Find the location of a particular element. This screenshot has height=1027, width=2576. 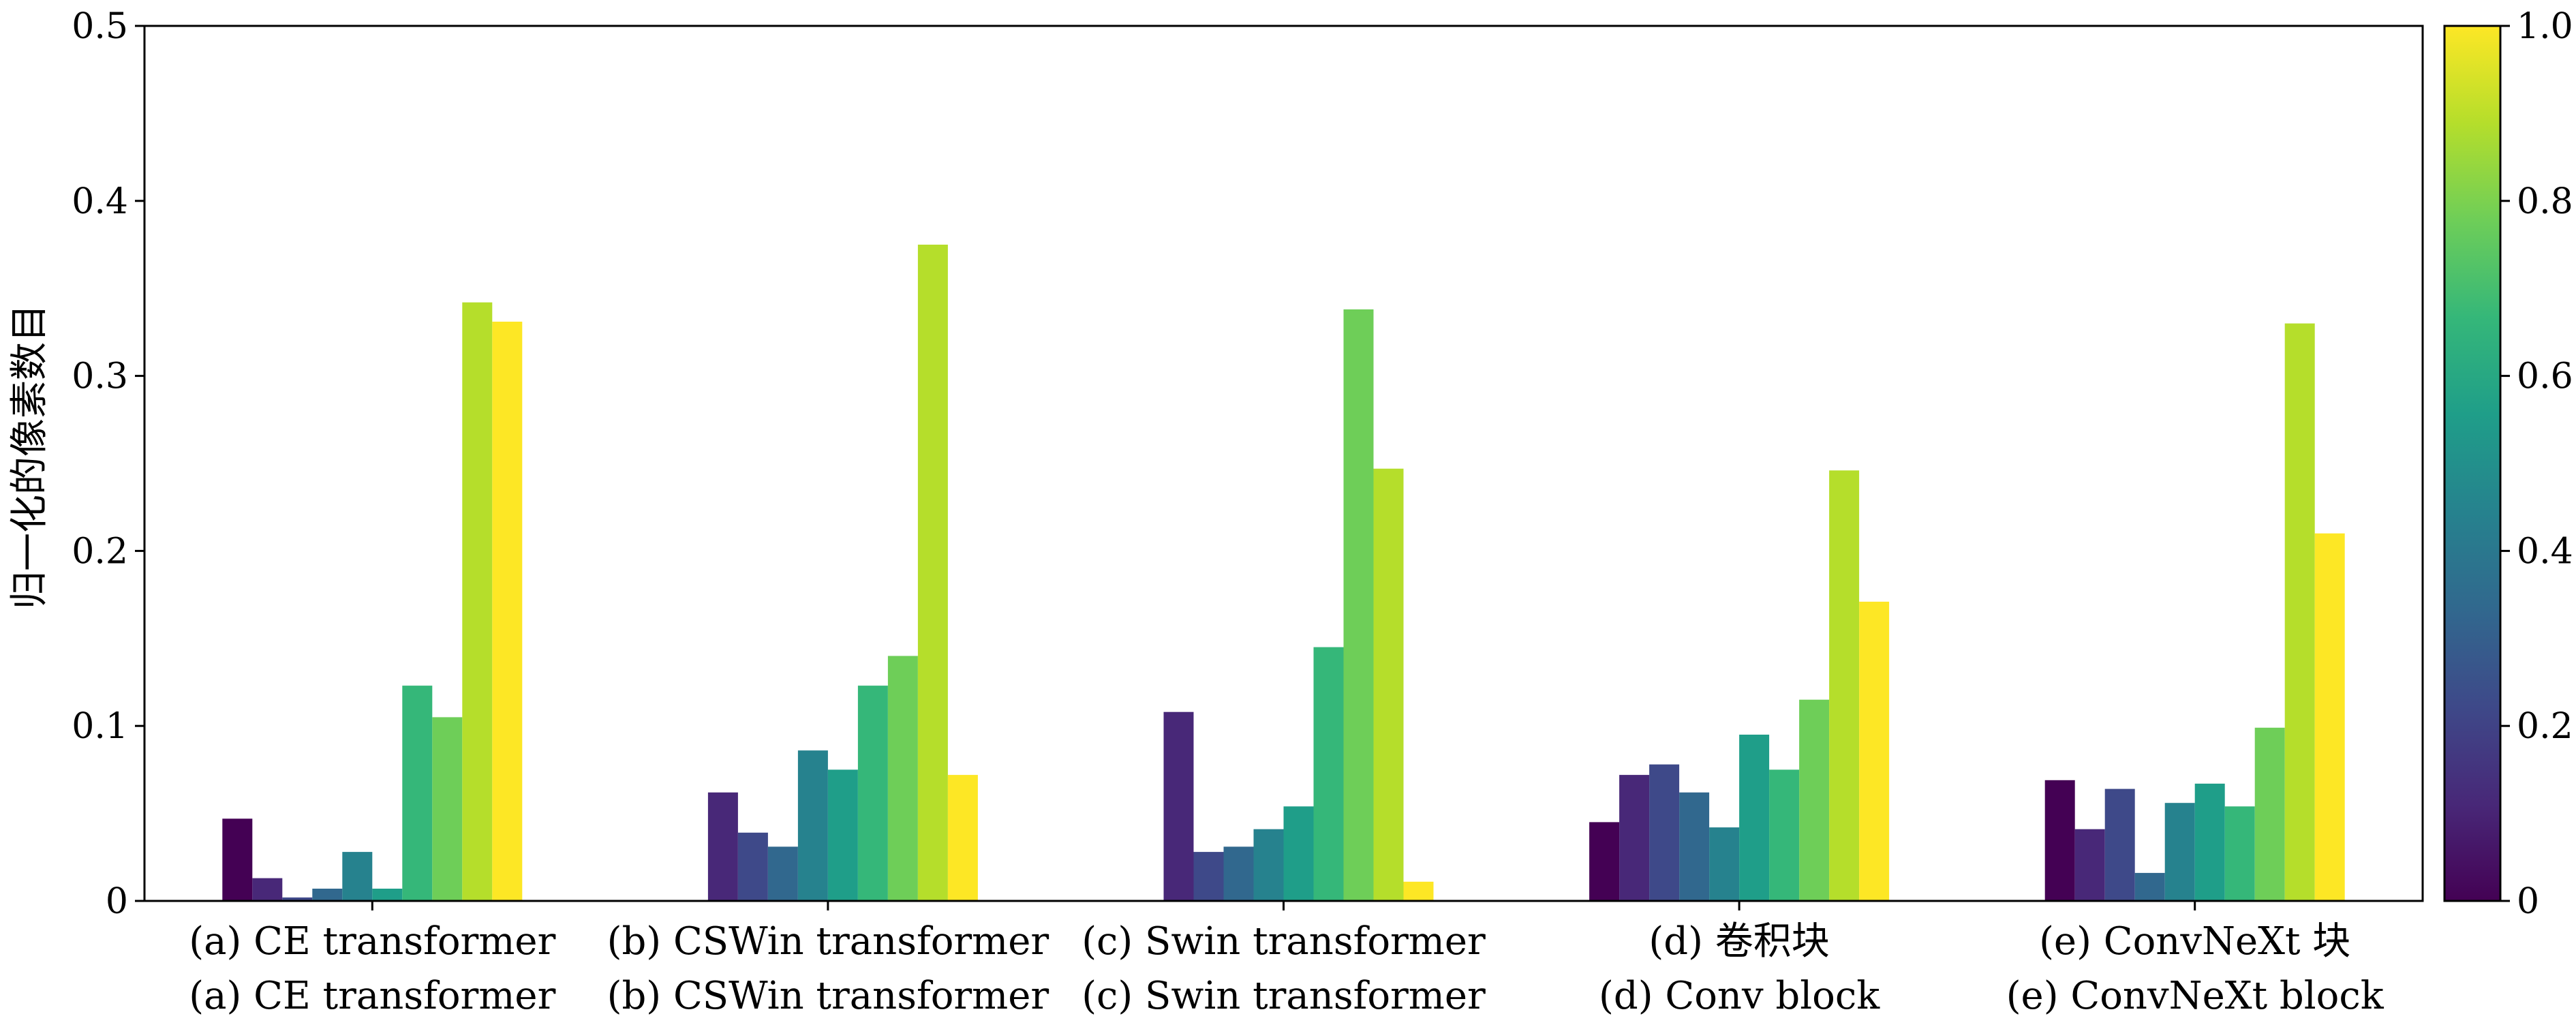

x-tick-label: (d) 卷积块 is located at coordinates (1739, 942).